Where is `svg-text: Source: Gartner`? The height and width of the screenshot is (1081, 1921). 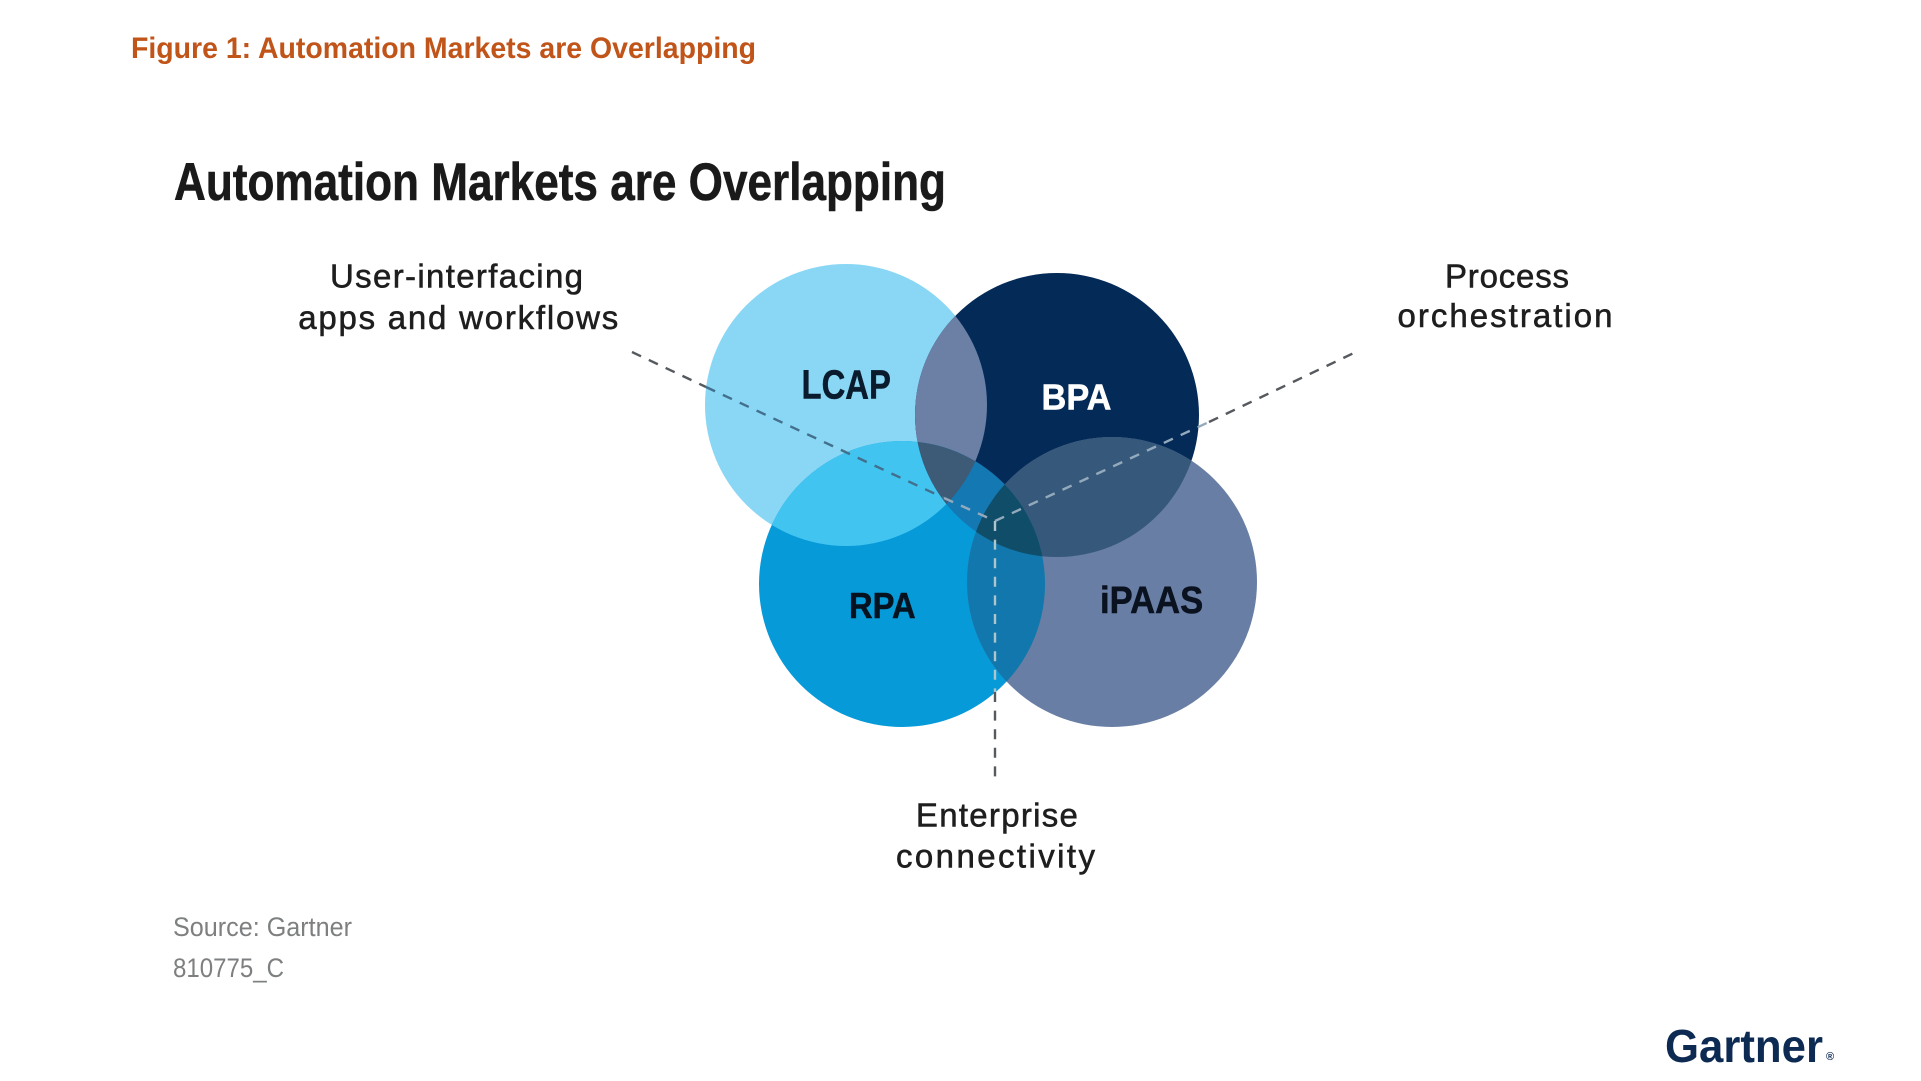
svg-text: Source: Gartner is located at coordinates (262, 927).